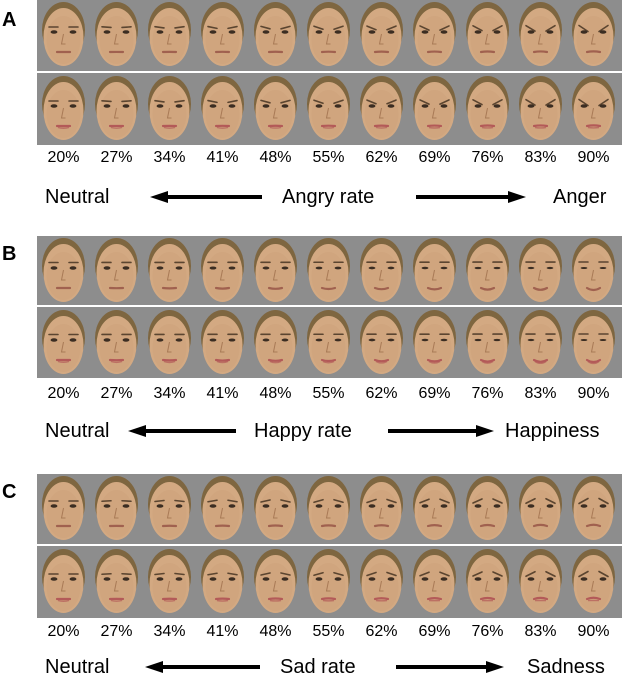 Image resolution: width=622 pixels, height=680 pixels. Describe the element at coordinates (580, 197) in the screenshot. I see `emotion-label: Anger` at that location.